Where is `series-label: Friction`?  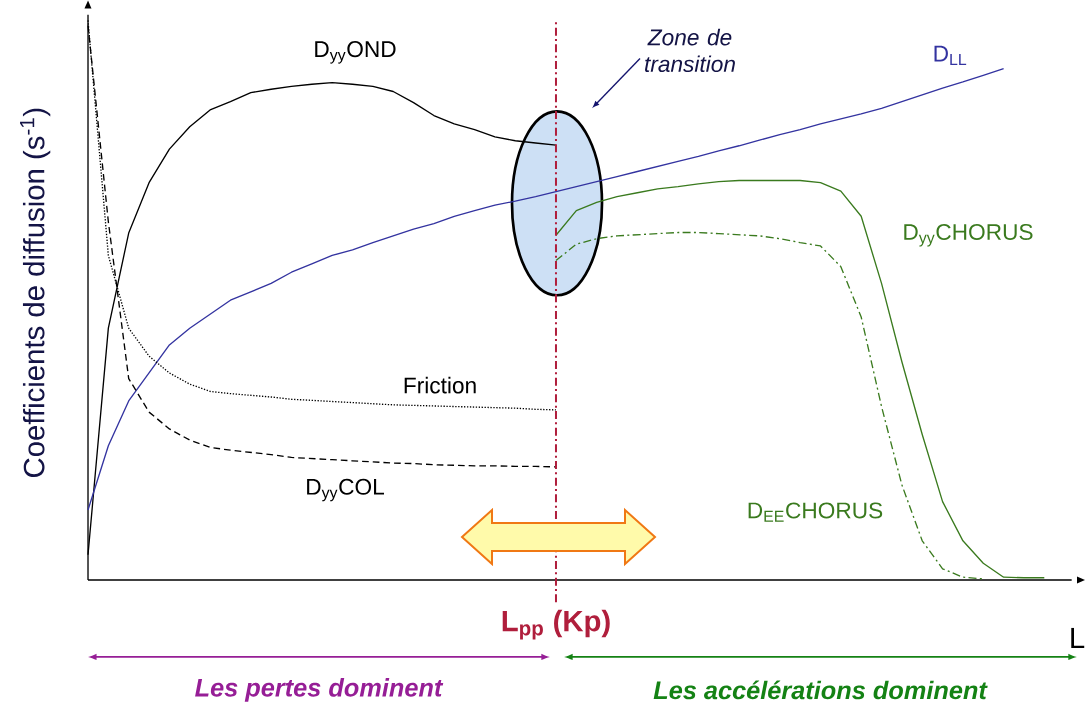
series-label: Friction is located at coordinates (440, 385).